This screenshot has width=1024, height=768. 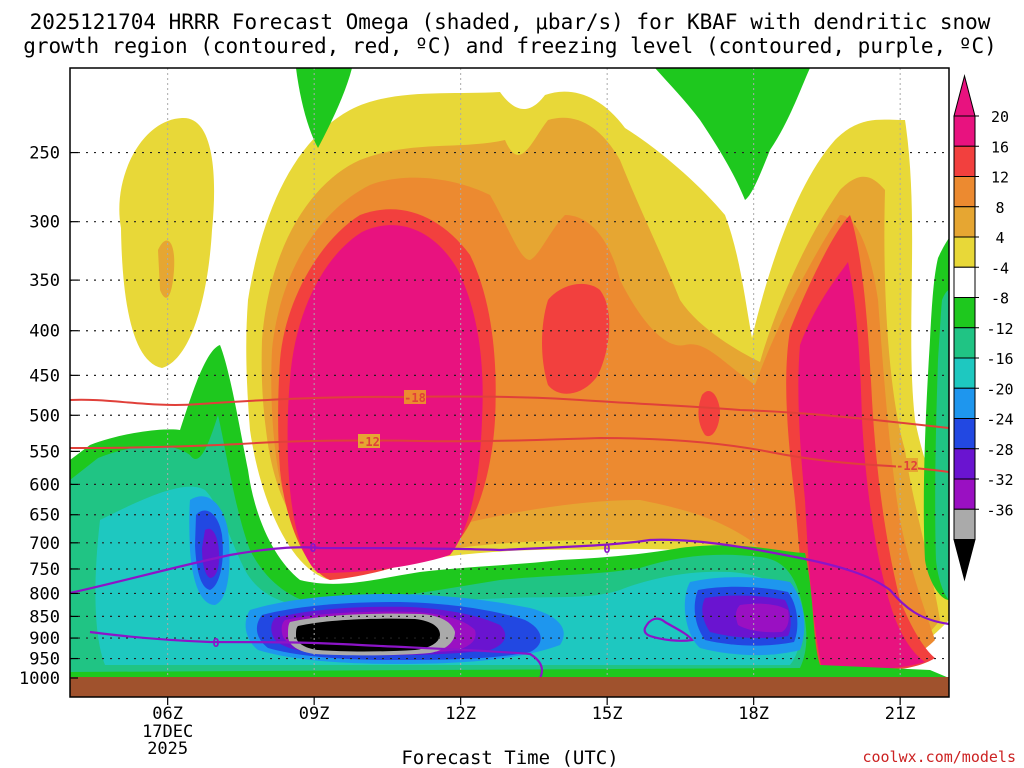 I want to click on omega-20-upper-core, so click(x=385, y=399).